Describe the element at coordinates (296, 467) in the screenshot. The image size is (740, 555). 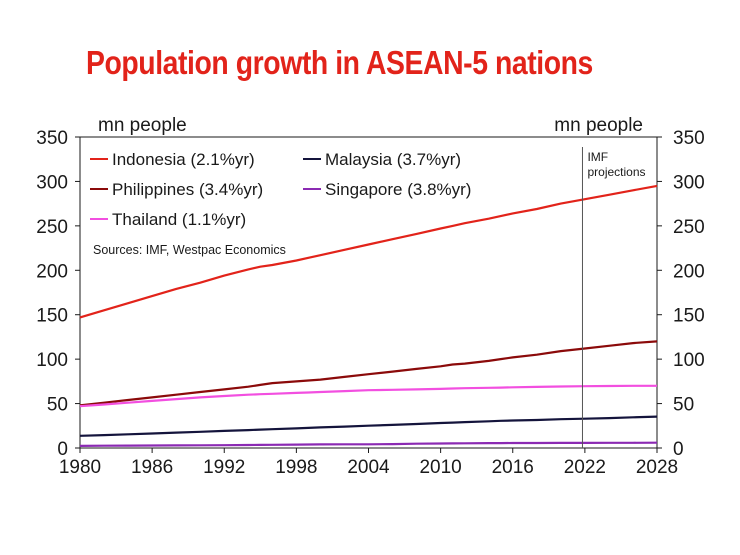
I see `x-tick-label: 1998` at that location.